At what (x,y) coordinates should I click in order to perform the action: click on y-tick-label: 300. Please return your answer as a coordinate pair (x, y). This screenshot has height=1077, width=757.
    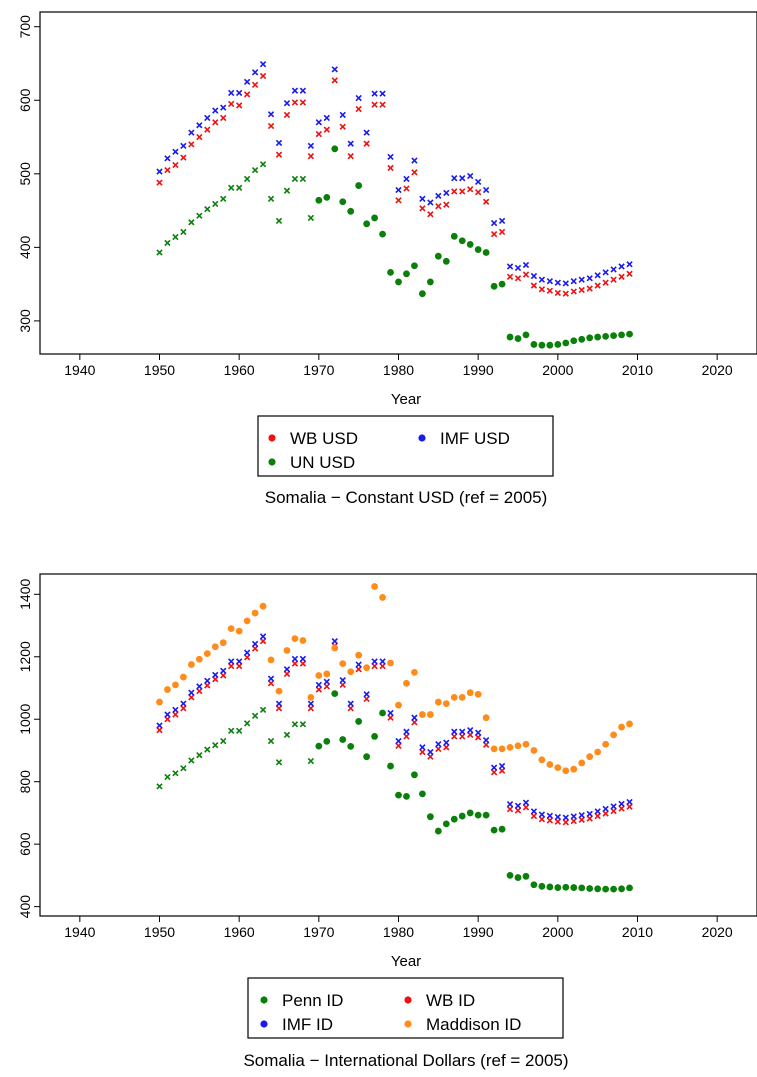
    Looking at the image, I should click on (25, 321).